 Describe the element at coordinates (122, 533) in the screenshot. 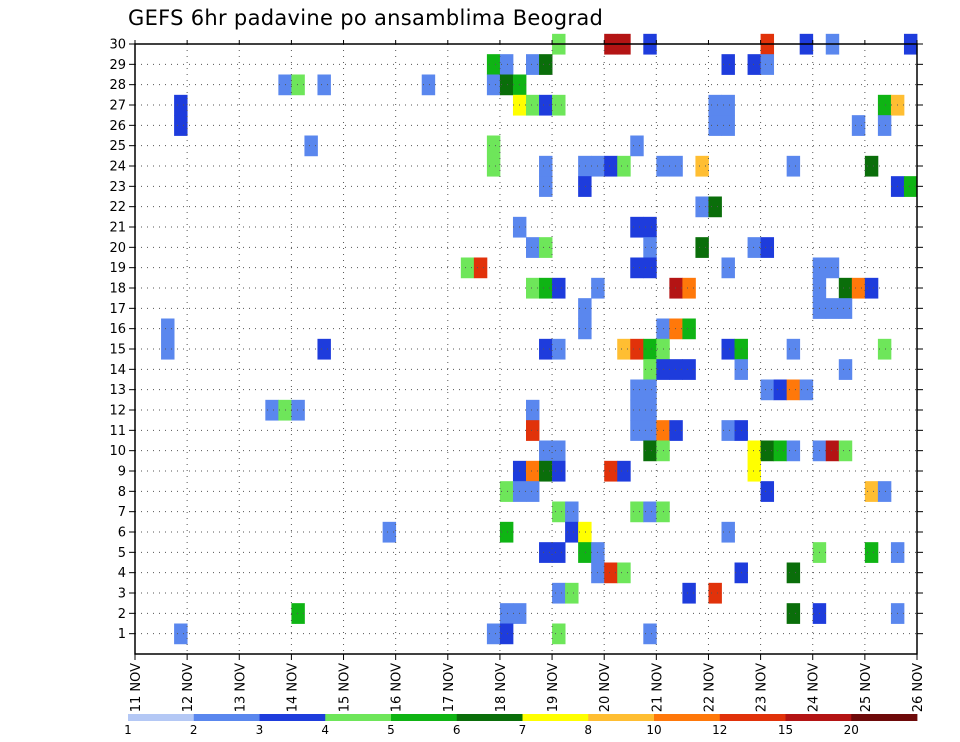

I see `y-tick-label: 6` at that location.